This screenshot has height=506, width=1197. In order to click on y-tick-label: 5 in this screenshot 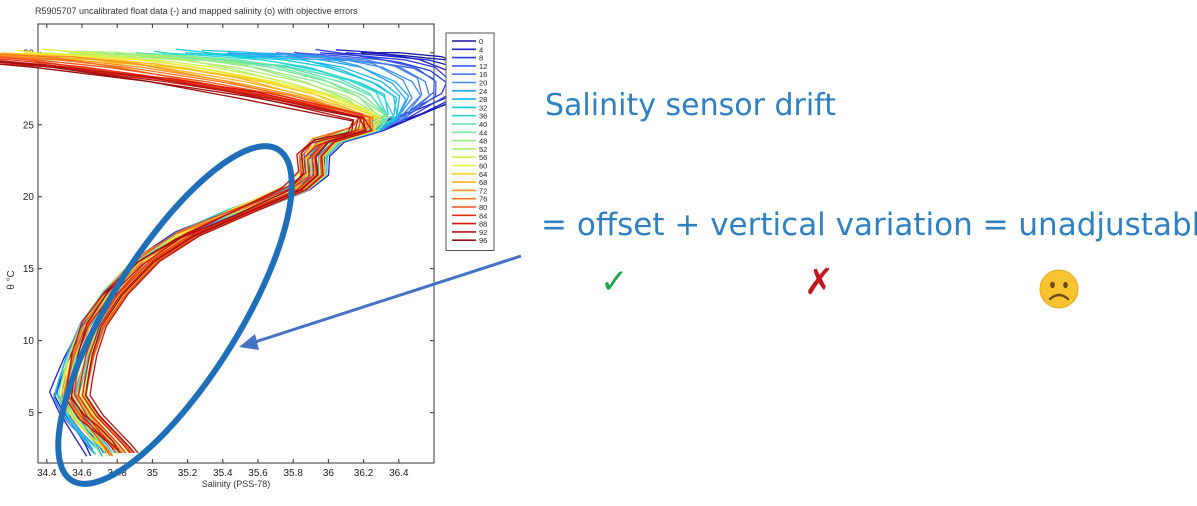, I will do `click(31, 413)`.